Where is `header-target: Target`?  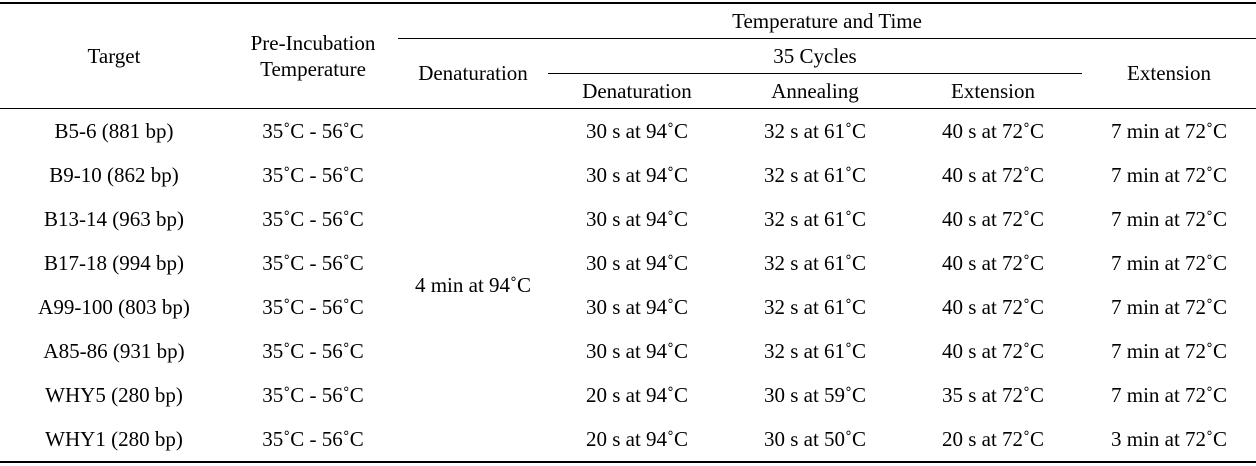
header-target: Target is located at coordinates (114, 55).